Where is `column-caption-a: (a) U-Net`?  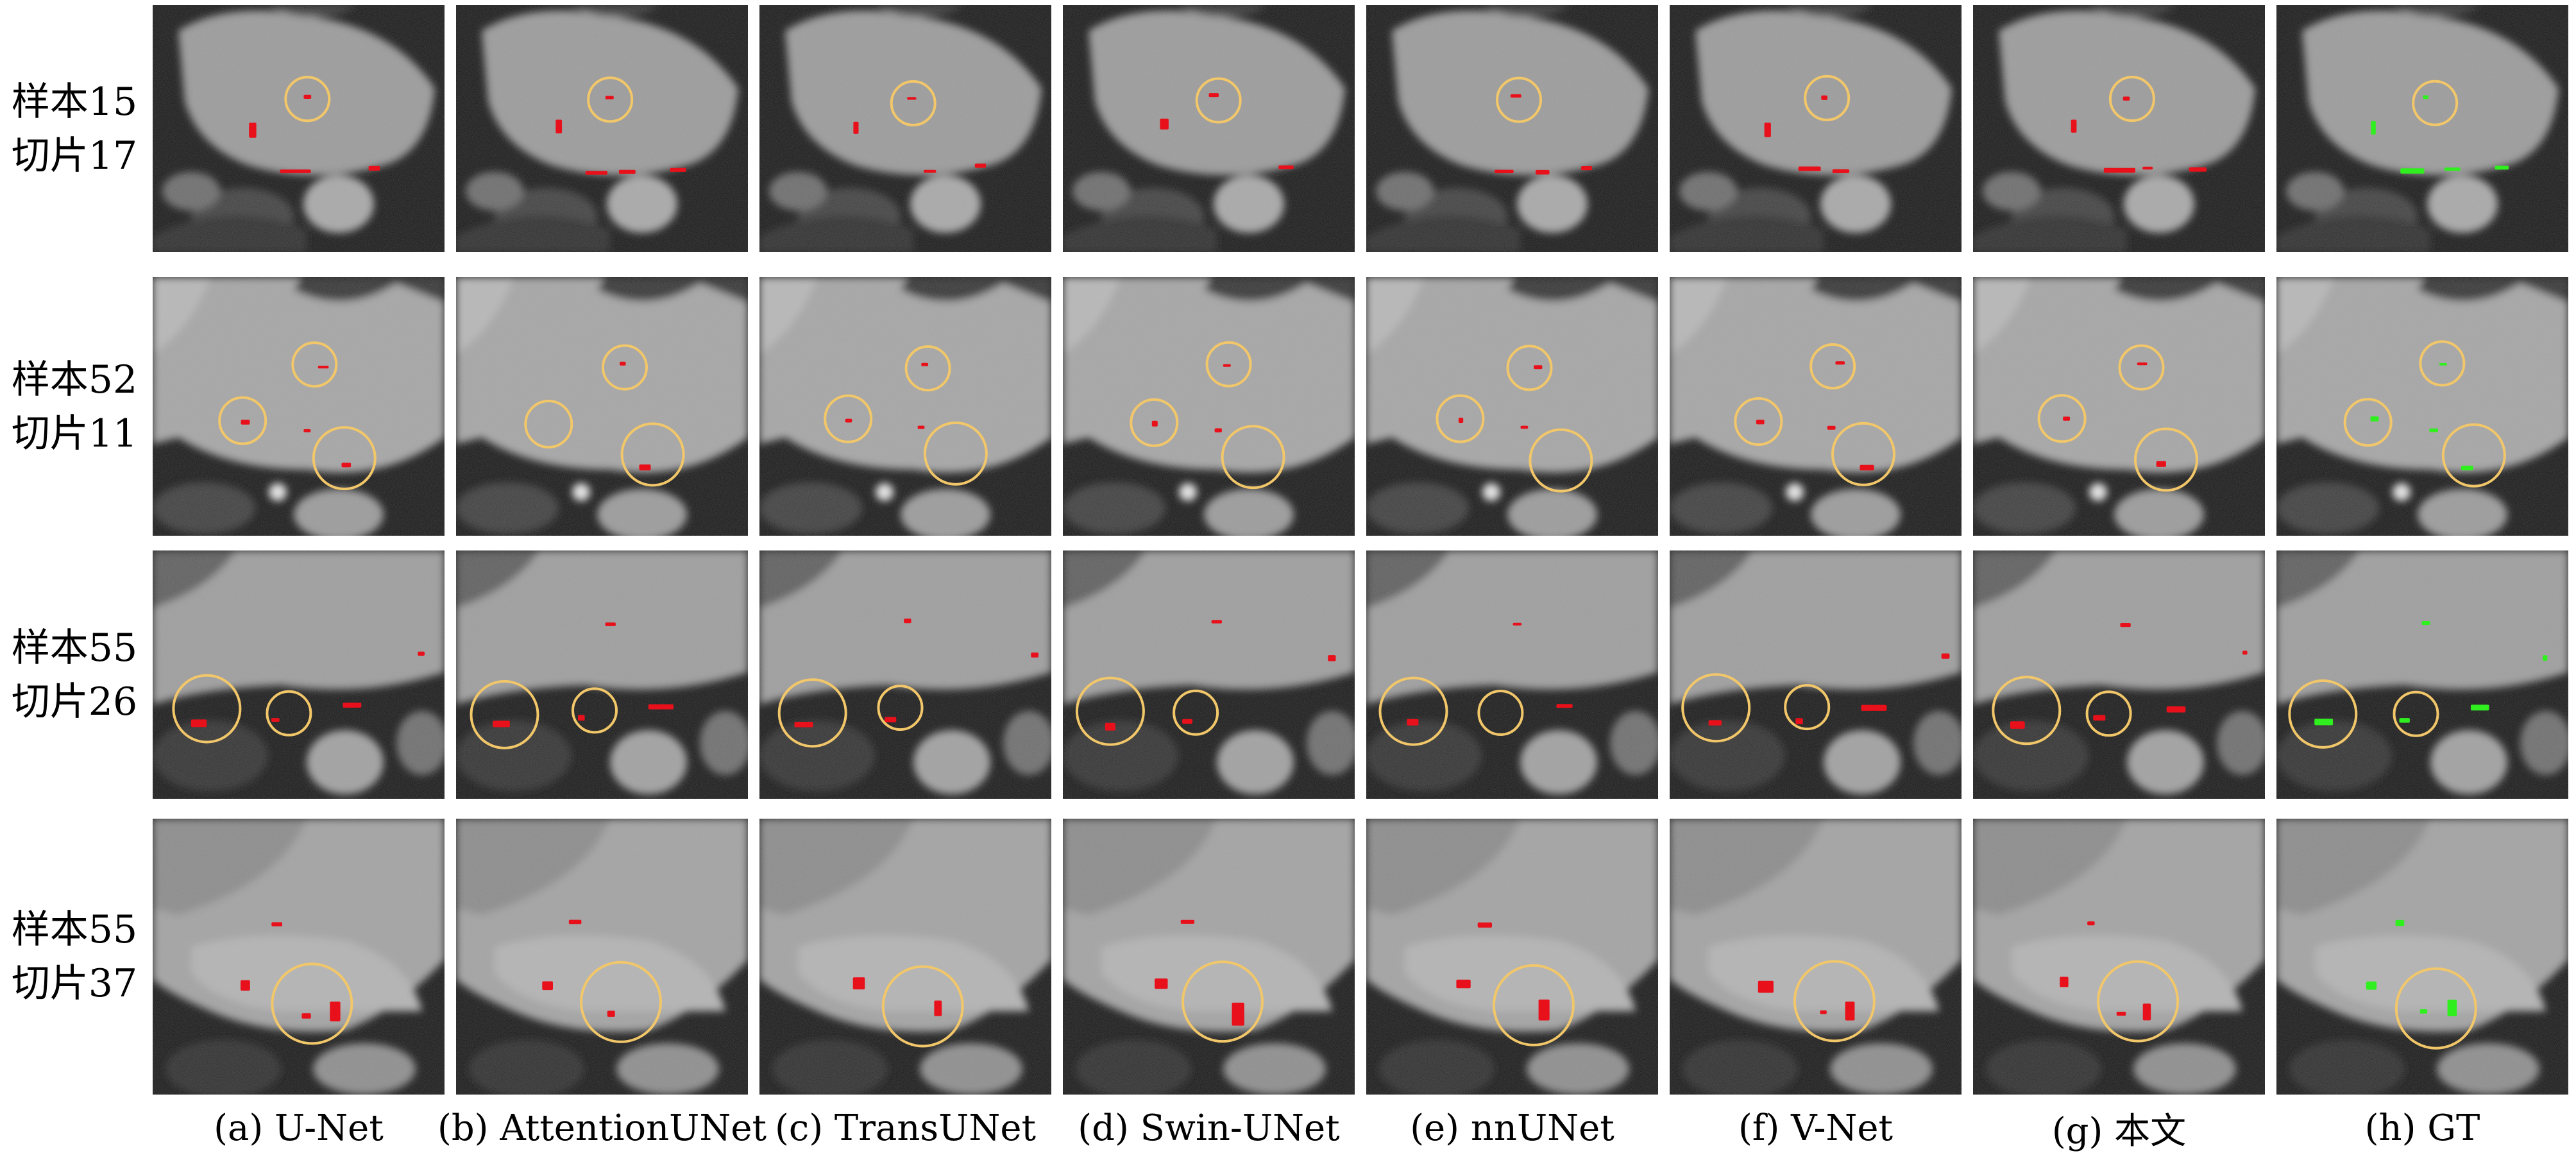
column-caption-a: (a) U-Net is located at coordinates (299, 1128).